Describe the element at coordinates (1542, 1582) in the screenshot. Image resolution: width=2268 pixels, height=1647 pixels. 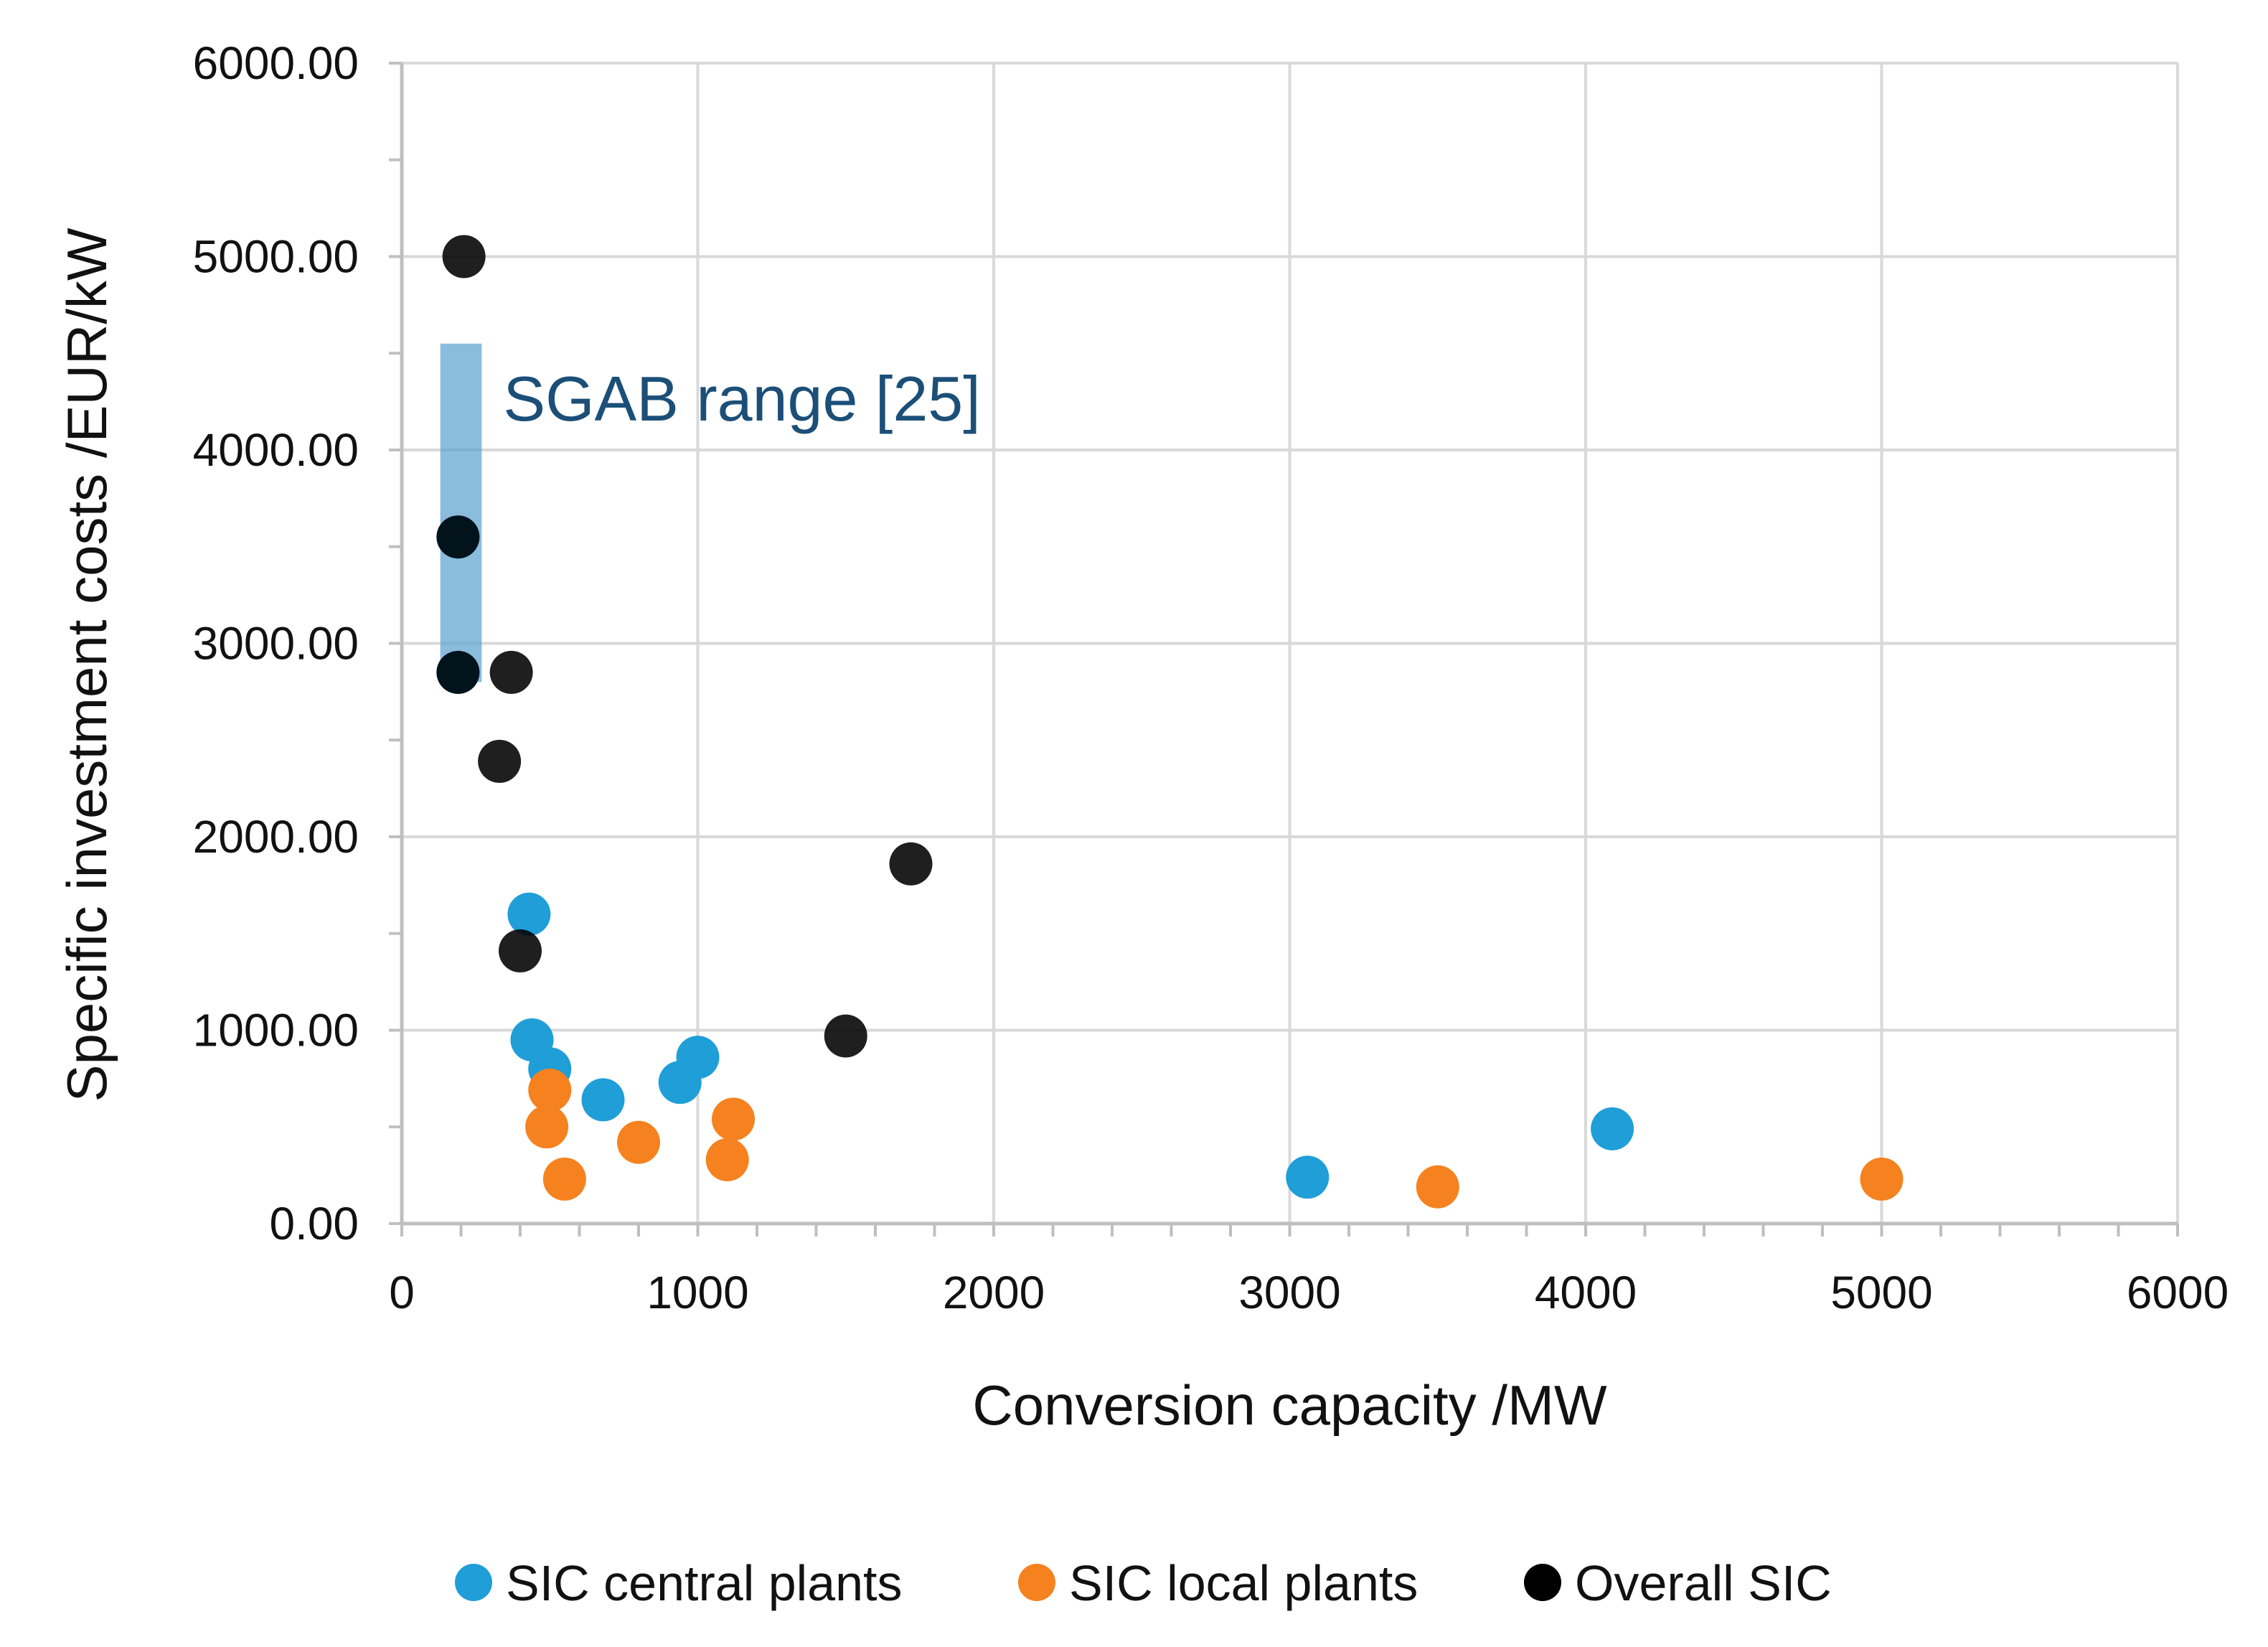
I see `legend-marker-overall-sic` at that location.